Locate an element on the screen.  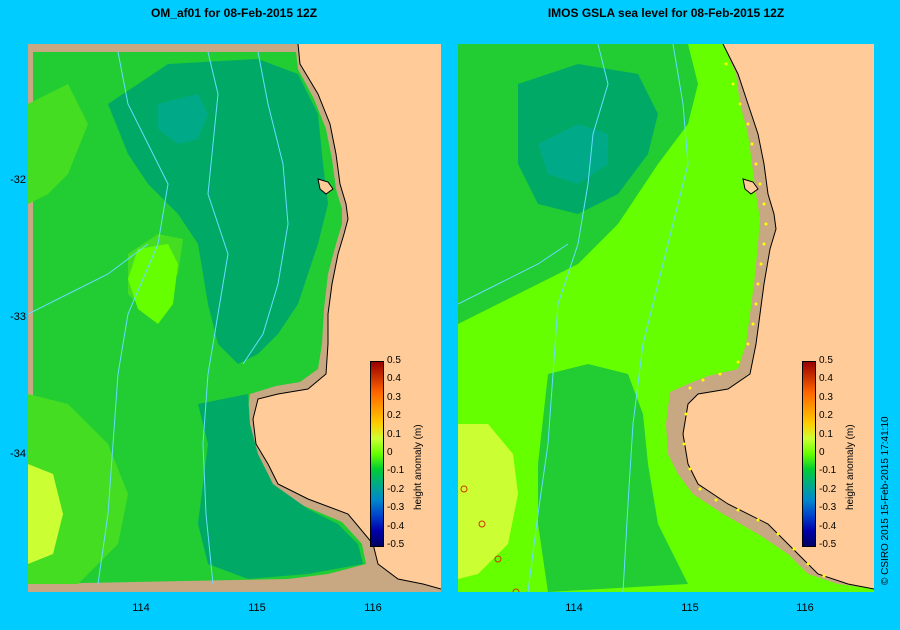
left-map-title: OM_af01 for 08-Feb-2015 12Z is located at coordinates (234, 13).